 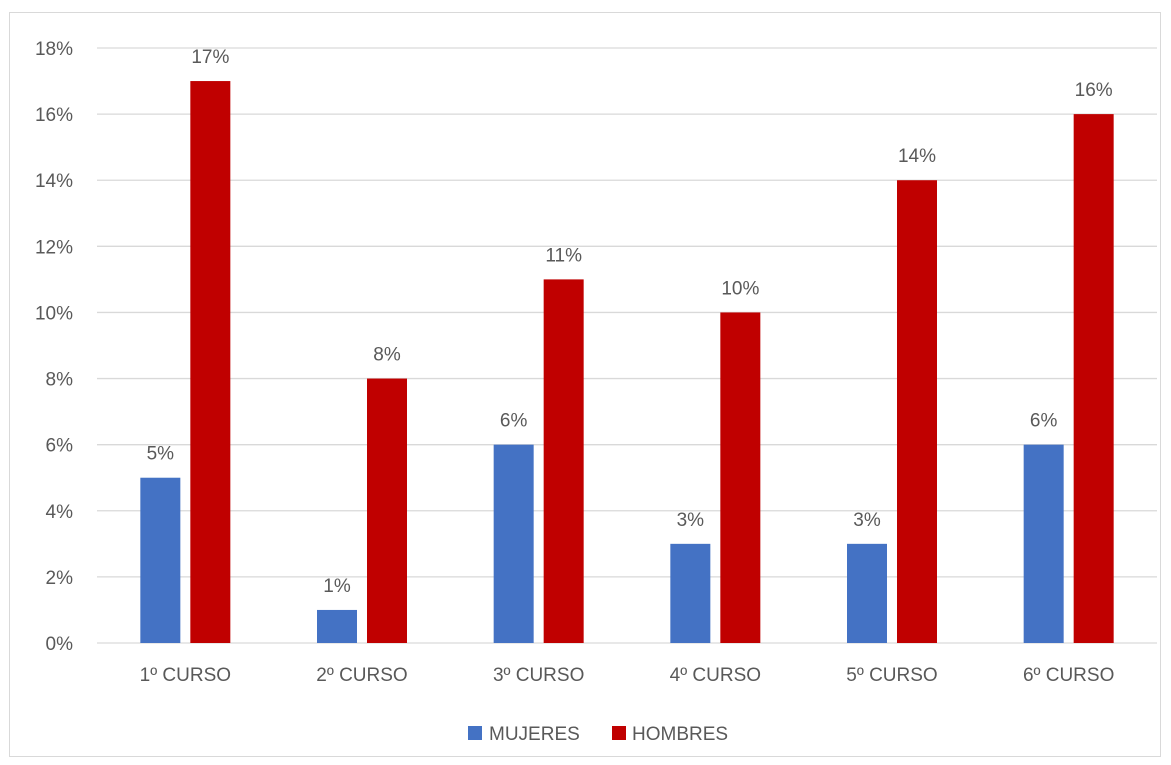 What do you see at coordinates (917, 156) in the screenshot?
I see `data-label-hombres-5: 14%` at bounding box center [917, 156].